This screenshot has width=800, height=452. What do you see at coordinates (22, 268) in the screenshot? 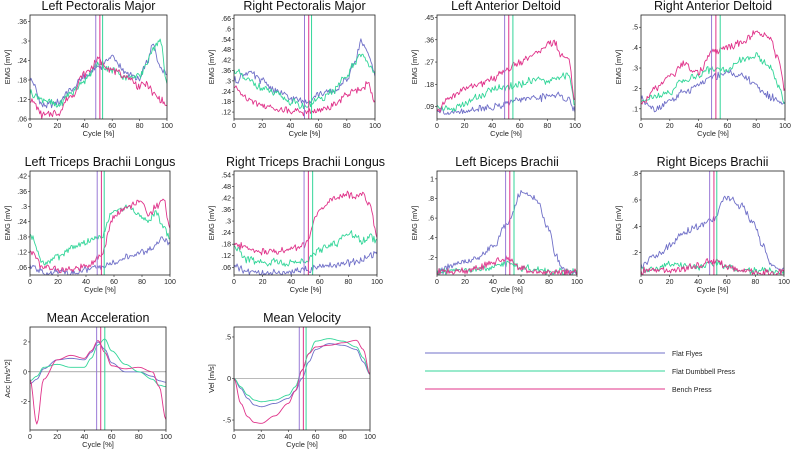
I see `y-tick-label: .06` at bounding box center [22, 268].